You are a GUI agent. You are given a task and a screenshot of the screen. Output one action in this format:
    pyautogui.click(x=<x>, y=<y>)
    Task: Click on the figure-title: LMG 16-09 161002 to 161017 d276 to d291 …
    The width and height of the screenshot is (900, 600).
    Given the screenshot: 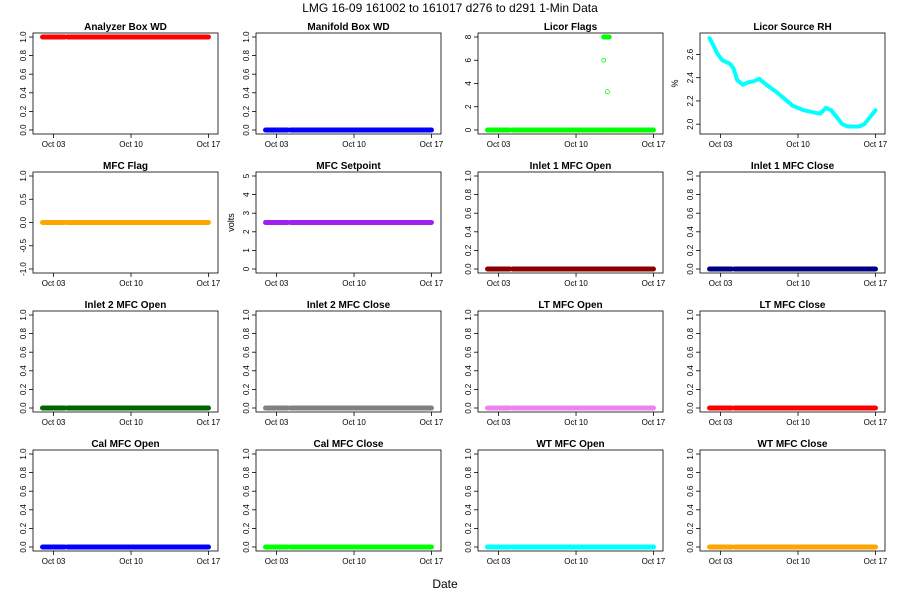 What is the action you would take?
    pyautogui.click(x=450, y=8)
    